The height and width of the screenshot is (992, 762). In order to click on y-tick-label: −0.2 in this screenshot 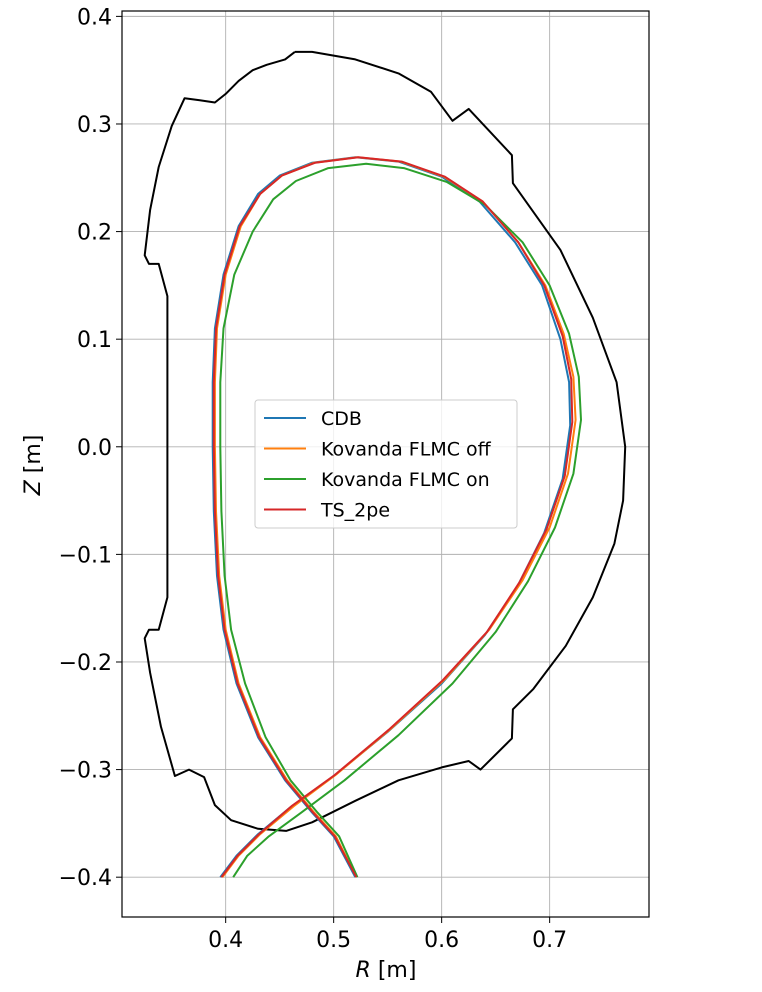, I will do `click(85, 663)`.